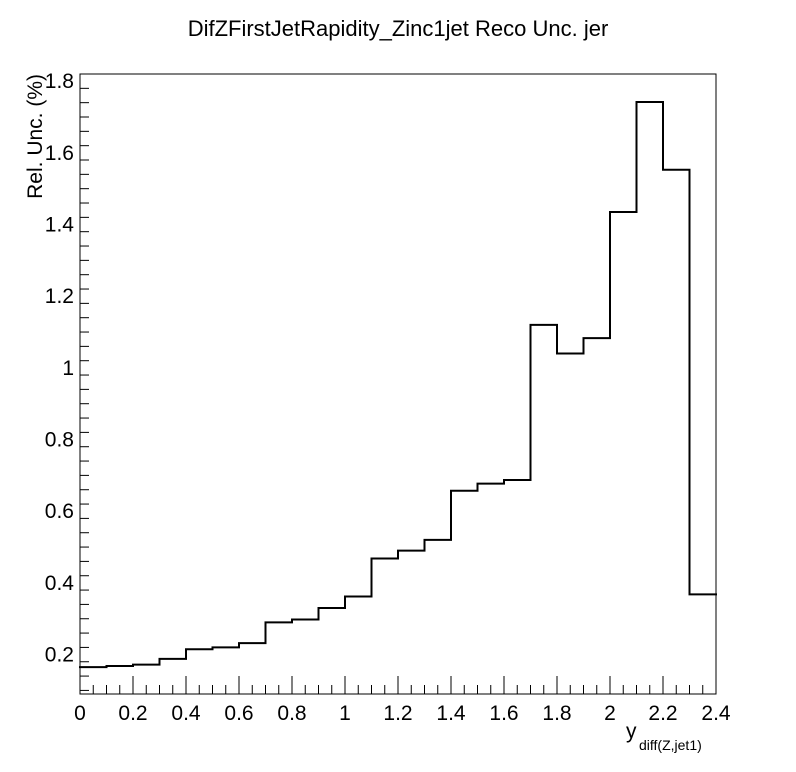 The height and width of the screenshot is (772, 796). I want to click on x-tick-label: 1.2, so click(397, 713).